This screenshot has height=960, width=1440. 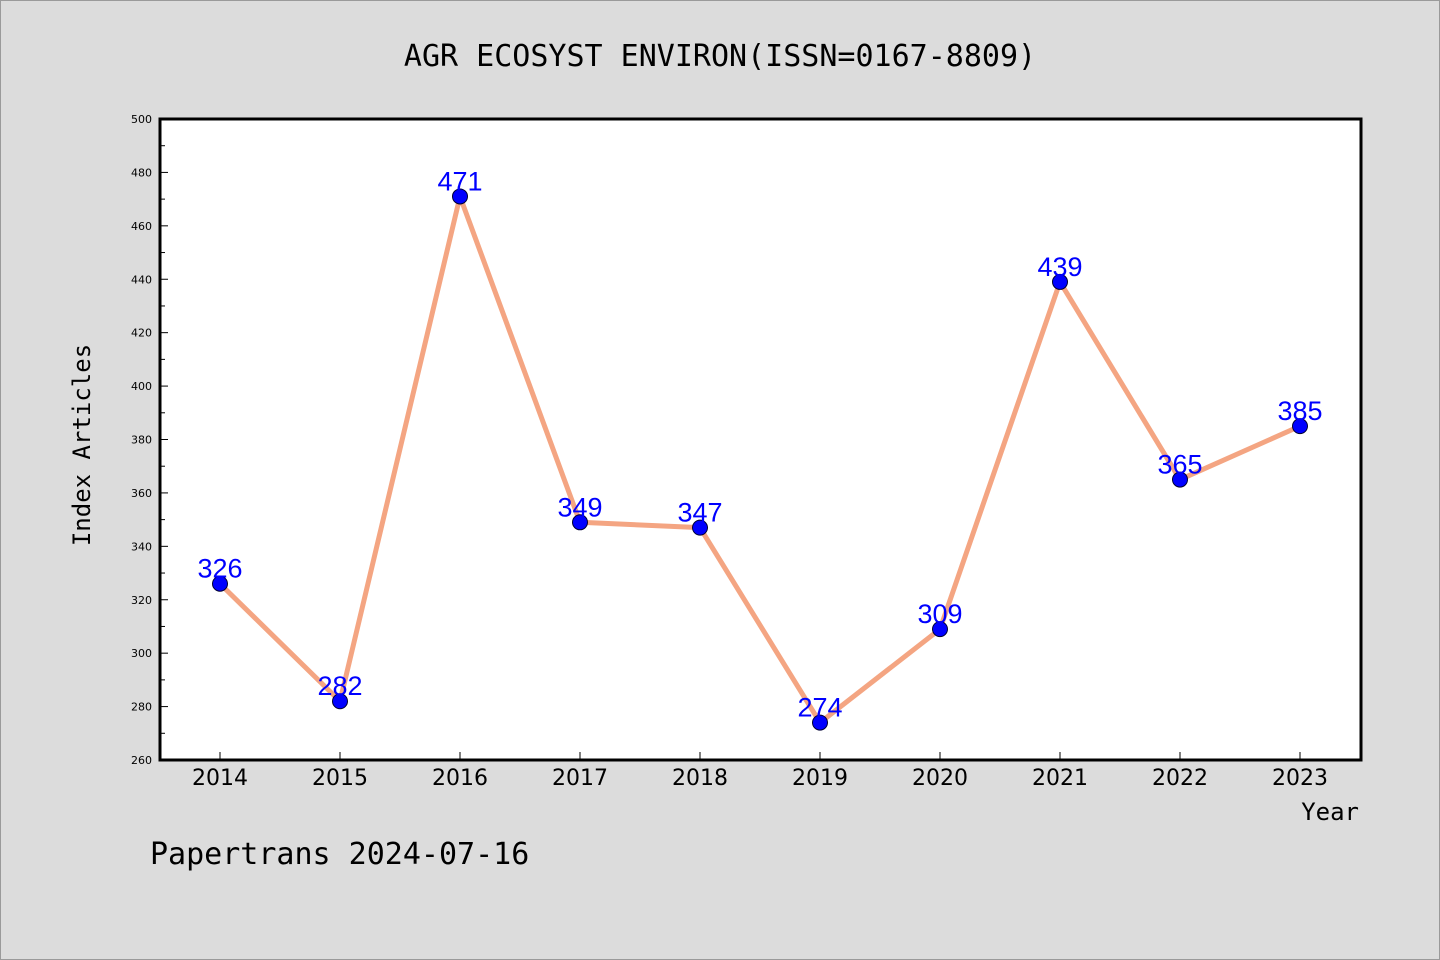 What do you see at coordinates (580, 778) in the screenshot?
I see `x-tick-label: 2017` at bounding box center [580, 778].